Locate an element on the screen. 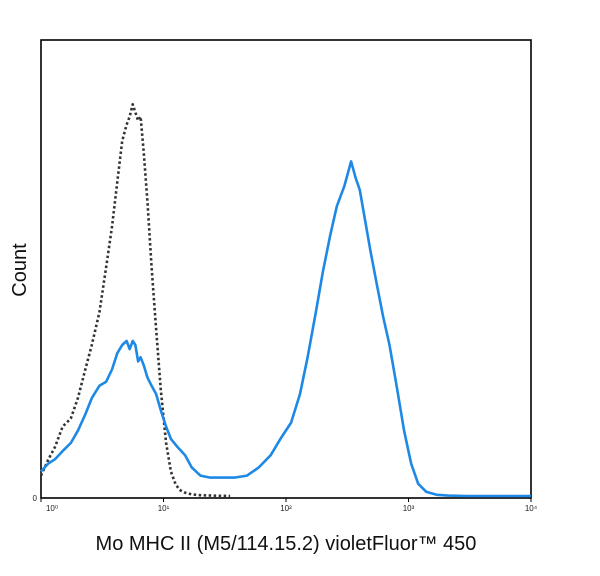 Image resolution: width=600 pixels, height=576 pixels. y-axis-label: Count is located at coordinates (20, 270).